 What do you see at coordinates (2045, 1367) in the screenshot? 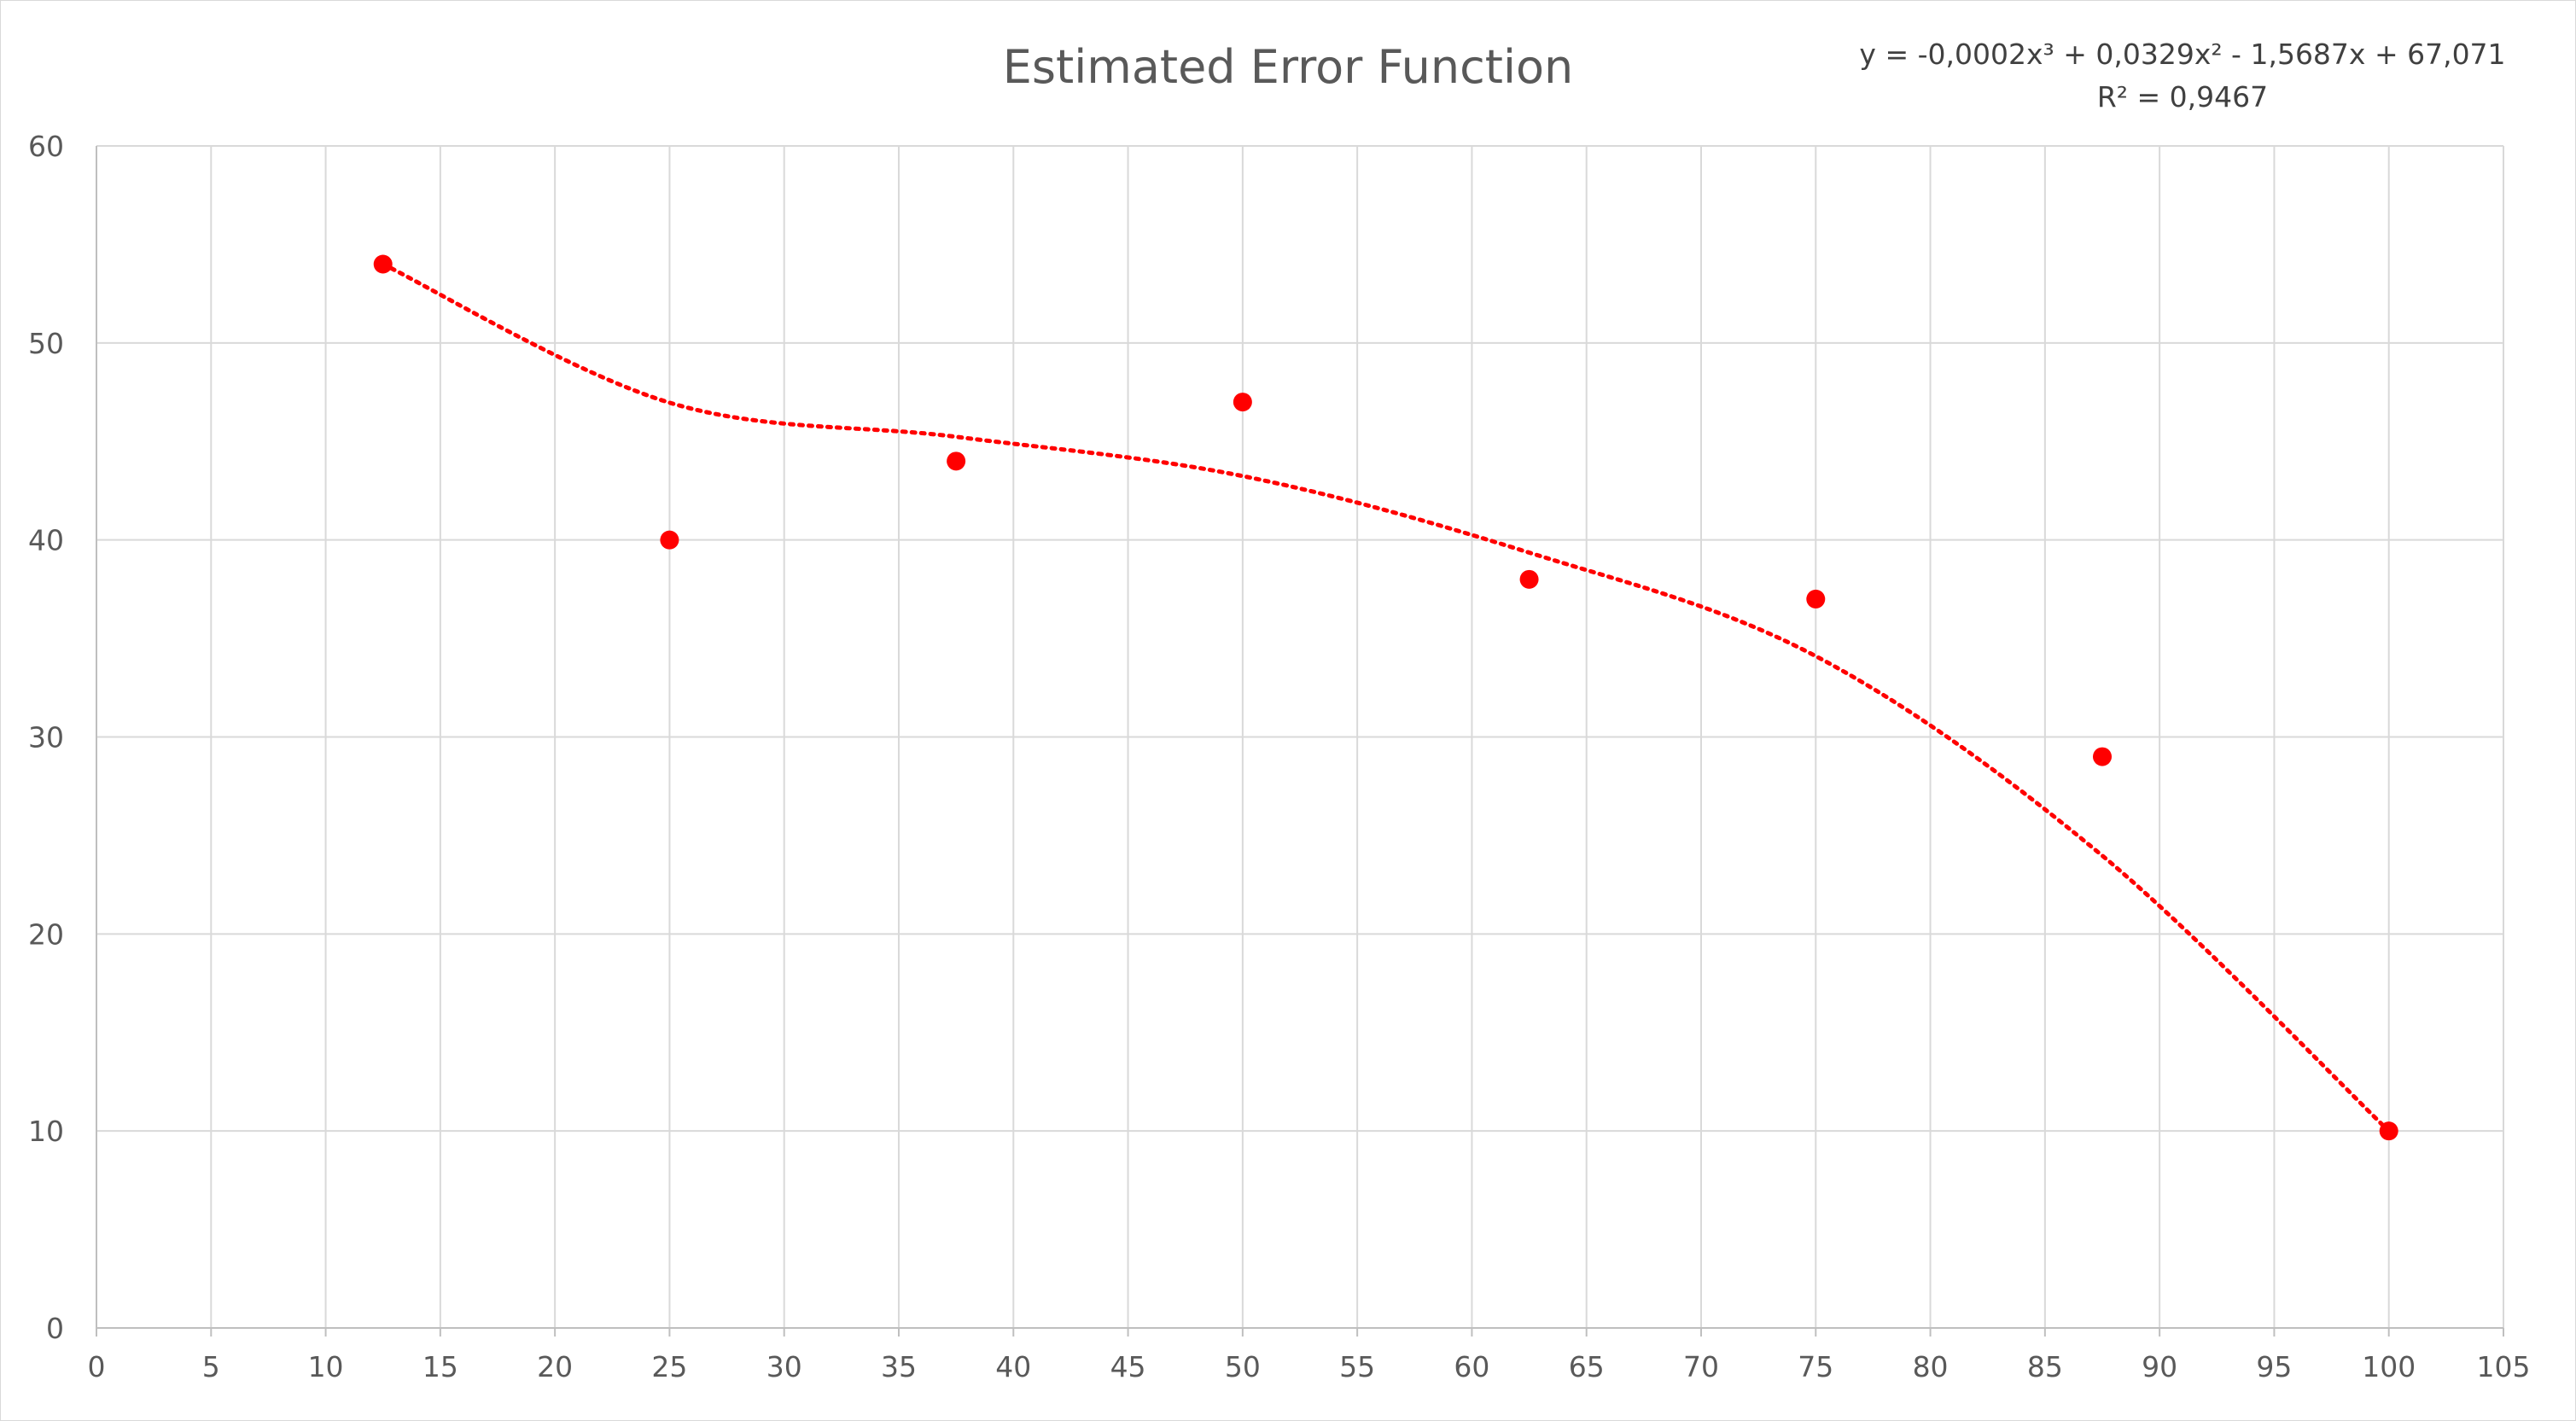
I see `x-tick-label: 85` at bounding box center [2045, 1367].